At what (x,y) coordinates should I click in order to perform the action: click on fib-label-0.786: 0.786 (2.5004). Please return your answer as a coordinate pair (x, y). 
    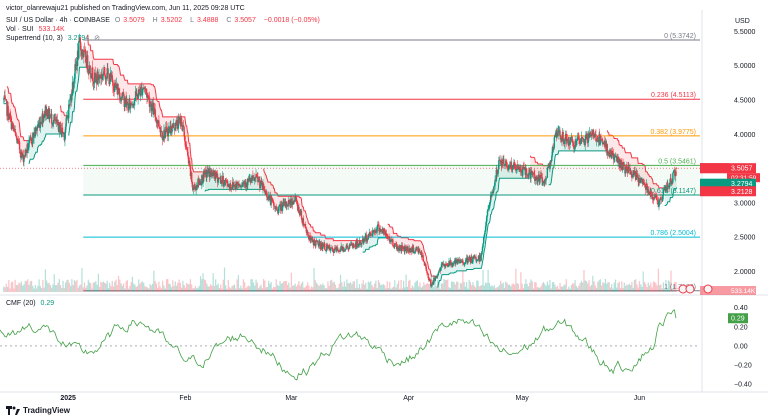
    Looking at the image, I should click on (673, 233).